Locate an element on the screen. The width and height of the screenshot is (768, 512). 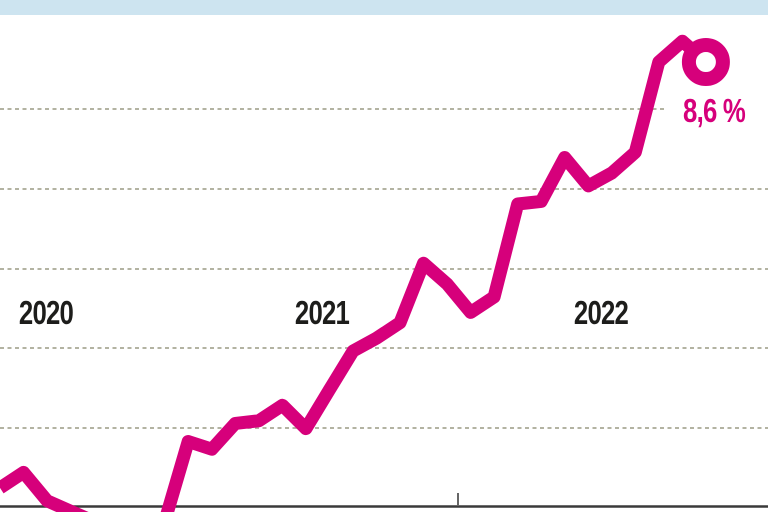
end-value-label: 8,6 % is located at coordinates (714, 110).